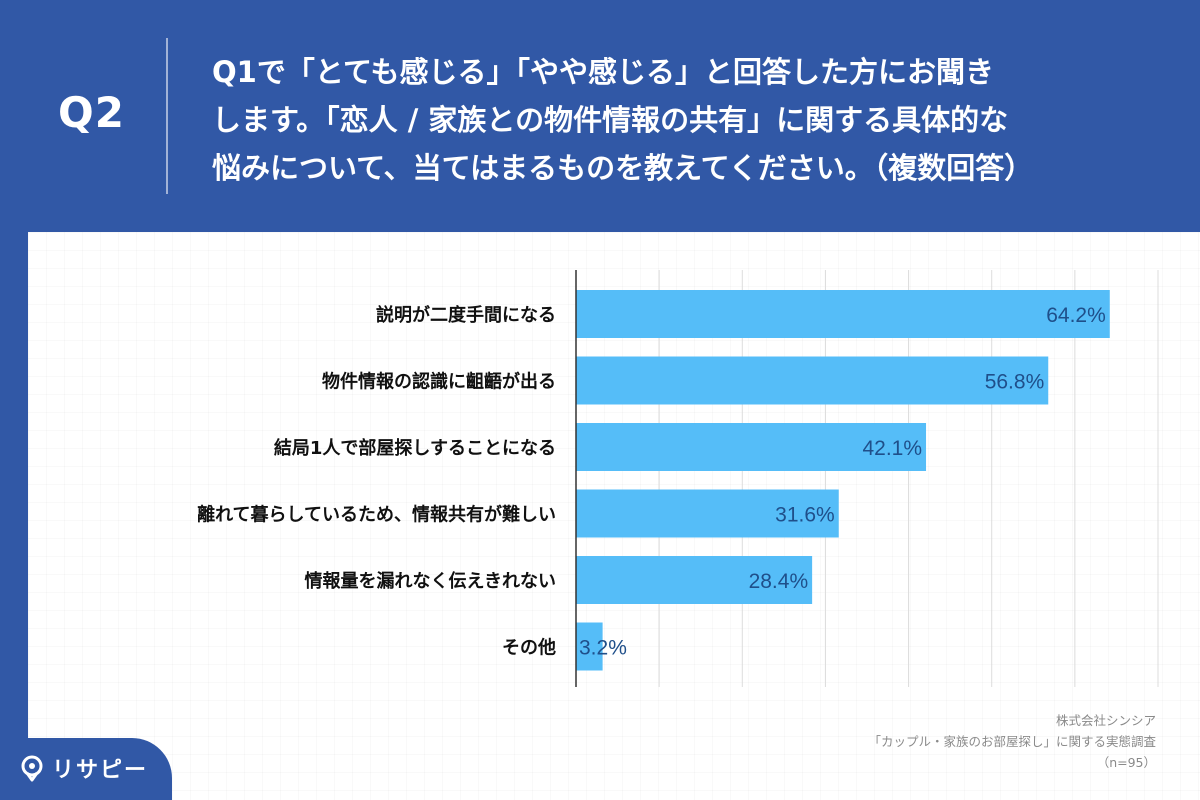 The image size is (1200, 800). I want to click on data-label: 64.2%, so click(1076, 315).